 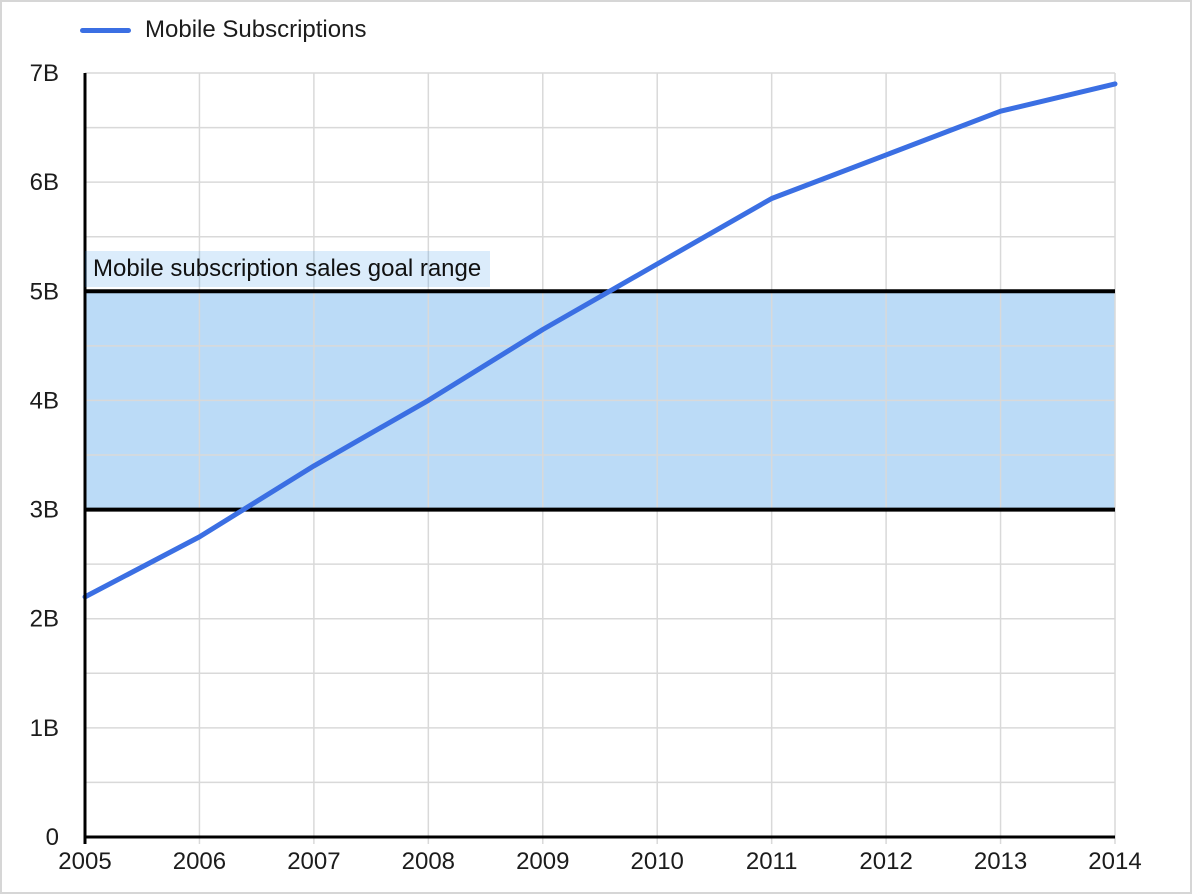 I want to click on y-axis-label: 3B, so click(x=44, y=510).